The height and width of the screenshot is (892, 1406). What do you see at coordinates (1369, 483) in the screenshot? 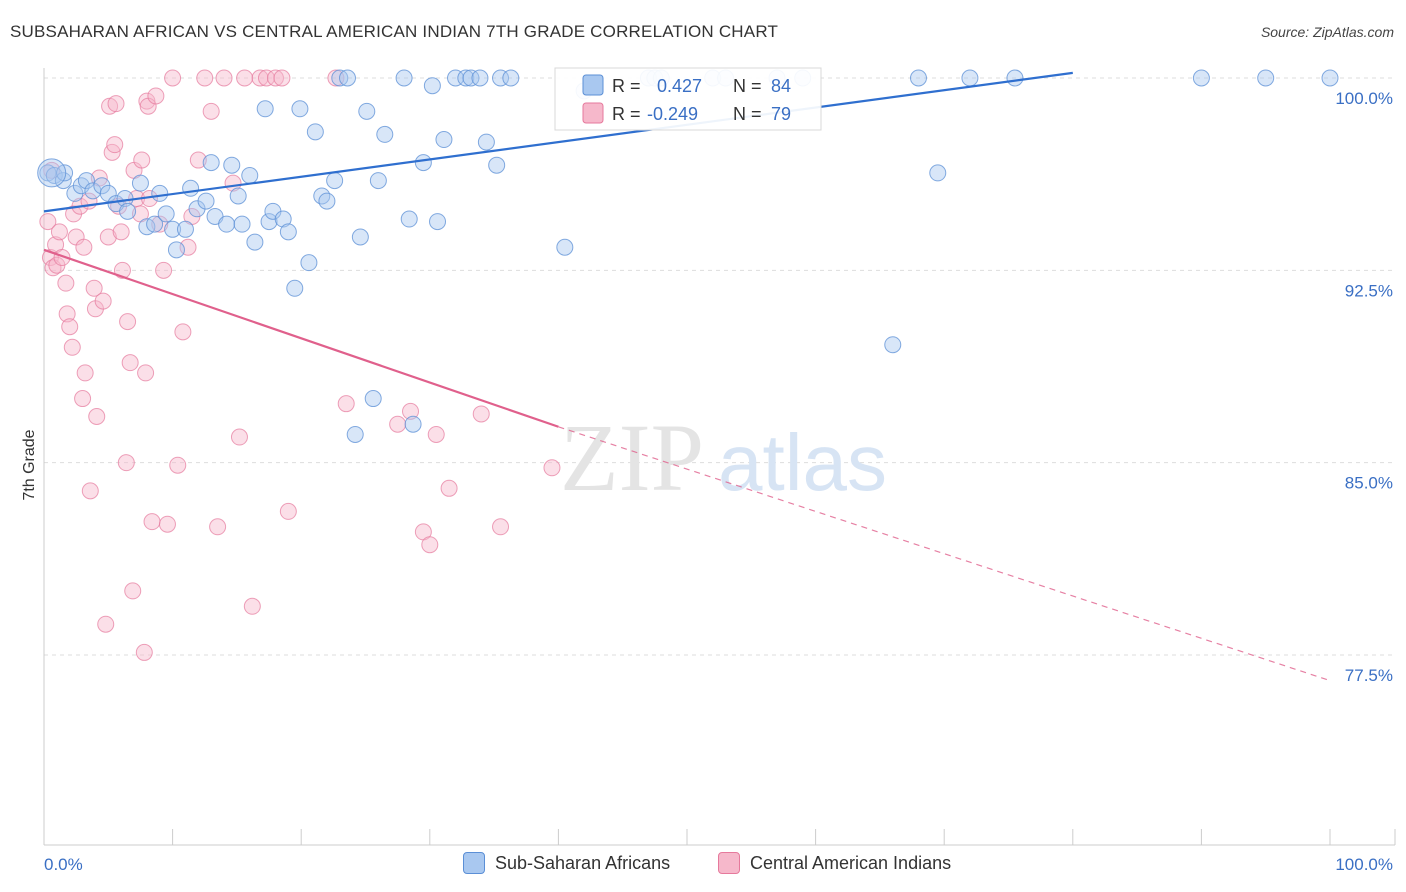
I see `y-tick-label: 85.0%` at bounding box center [1369, 483].